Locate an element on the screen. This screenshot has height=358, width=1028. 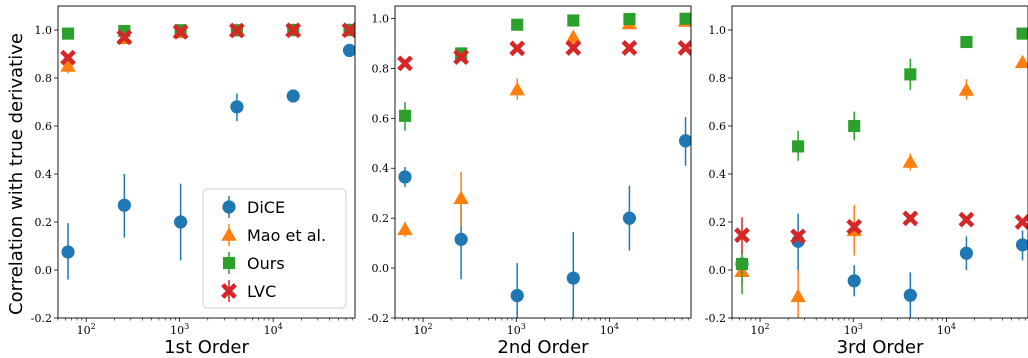
legend-frame is located at coordinates (274, 248).